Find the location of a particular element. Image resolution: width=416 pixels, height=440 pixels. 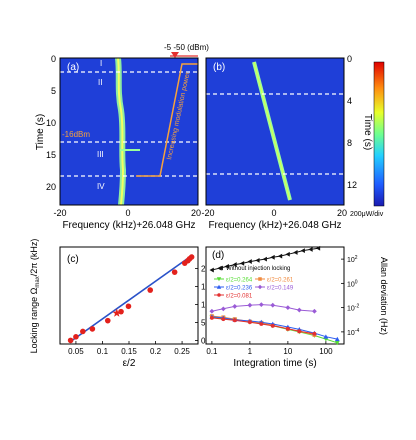

panel-c-frame is located at coordinates (129, 295).